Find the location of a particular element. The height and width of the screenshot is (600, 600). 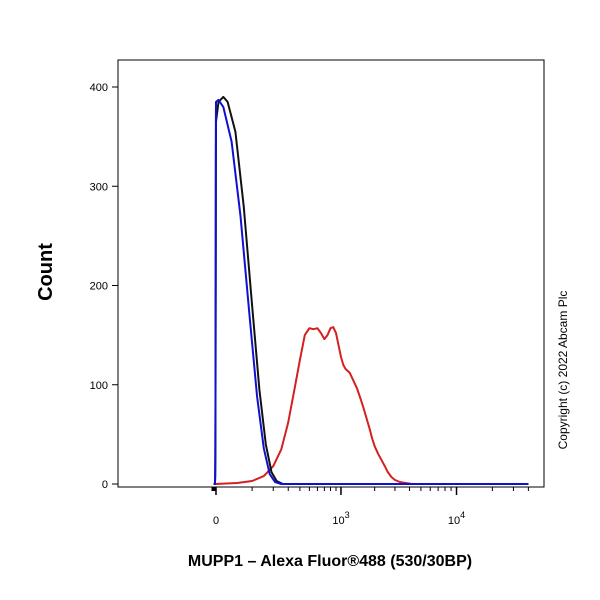

y-tick-label: 0 is located at coordinates (105, 485).